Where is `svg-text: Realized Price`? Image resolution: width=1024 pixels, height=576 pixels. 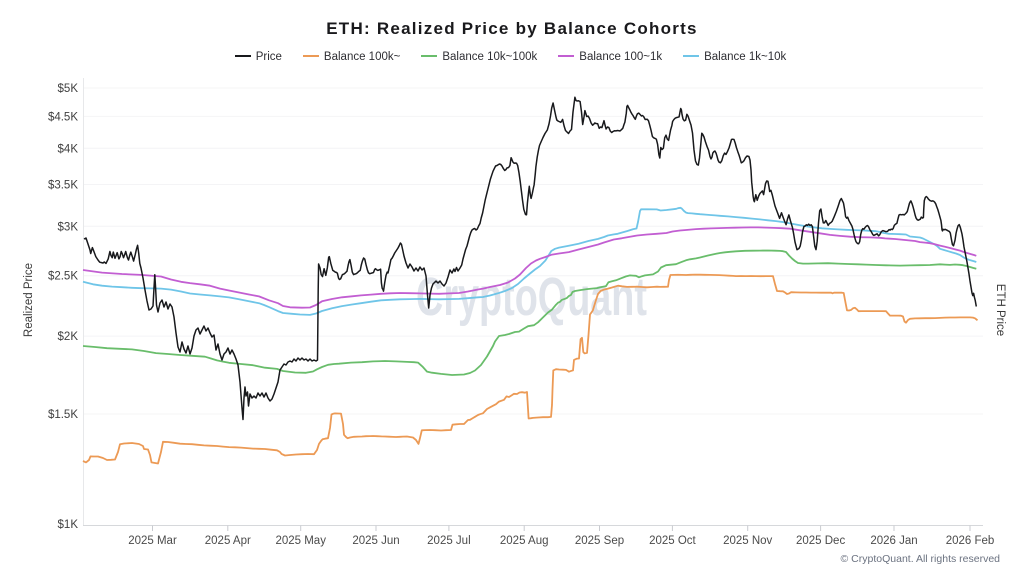
svg-text: Realized Price is located at coordinates (29, 300).